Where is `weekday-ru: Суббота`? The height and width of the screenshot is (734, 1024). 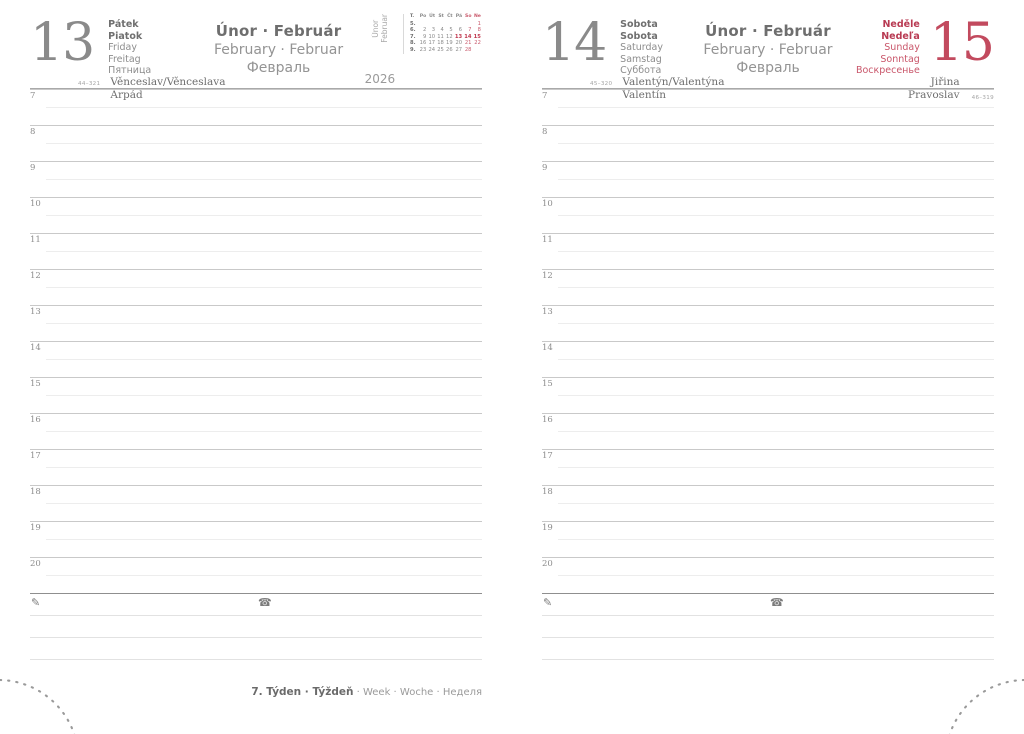
weekday-ru: Суббота is located at coordinates (641, 70).